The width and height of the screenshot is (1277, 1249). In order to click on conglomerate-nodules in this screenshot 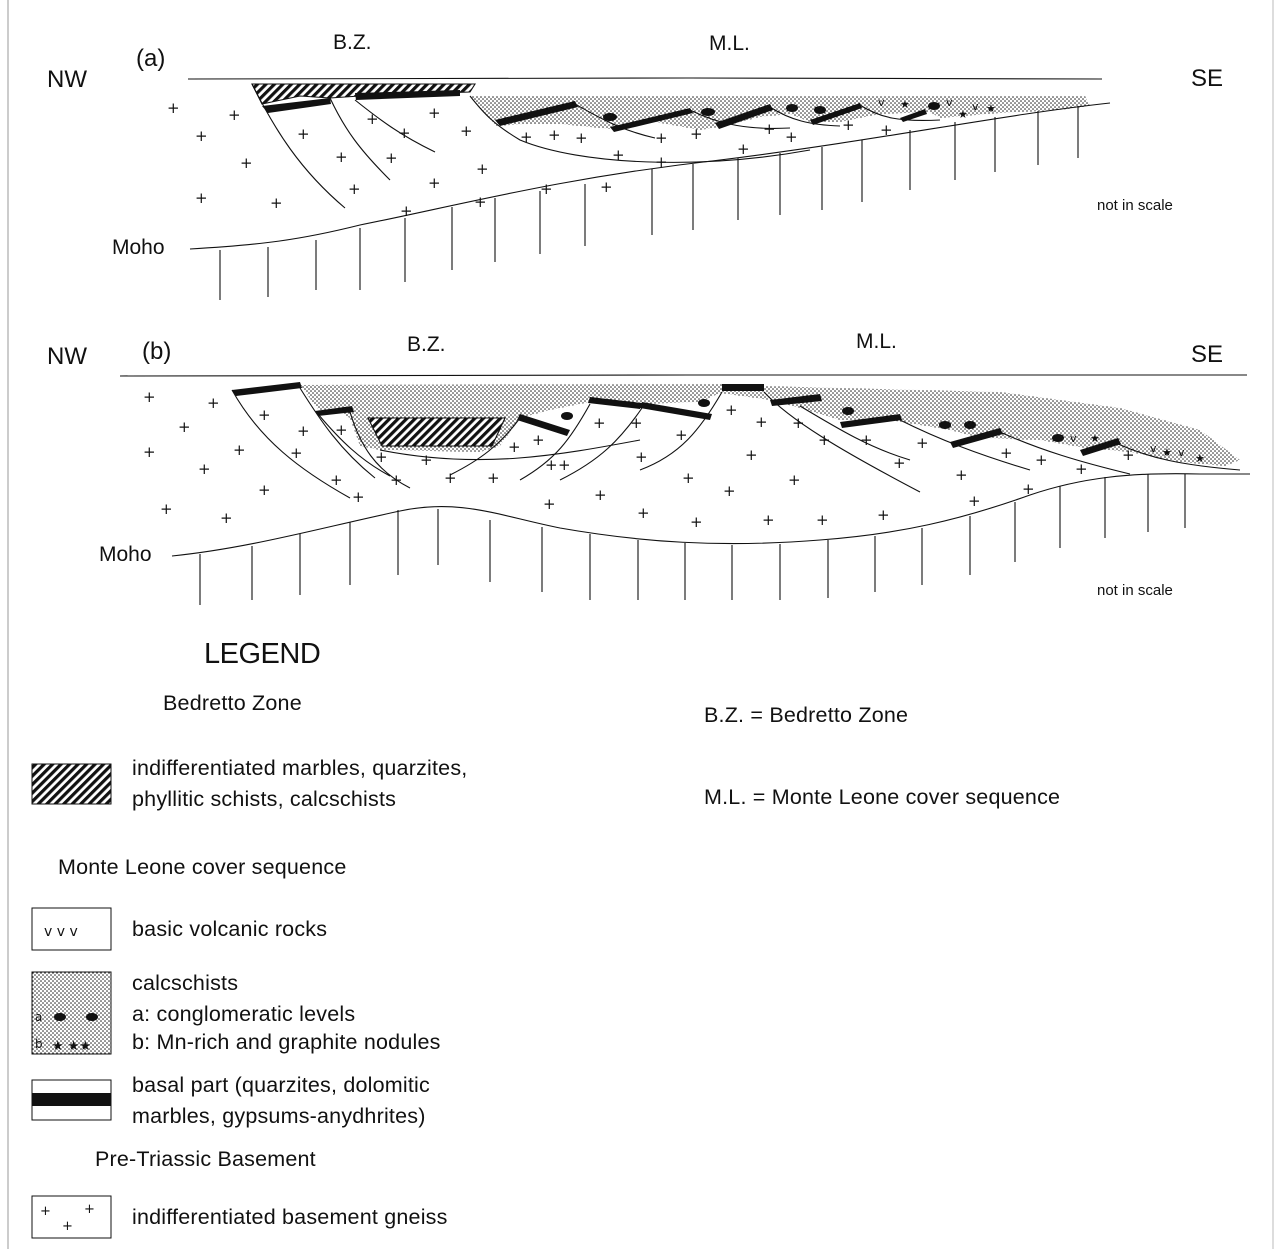, I will do `click(812, 420)`.